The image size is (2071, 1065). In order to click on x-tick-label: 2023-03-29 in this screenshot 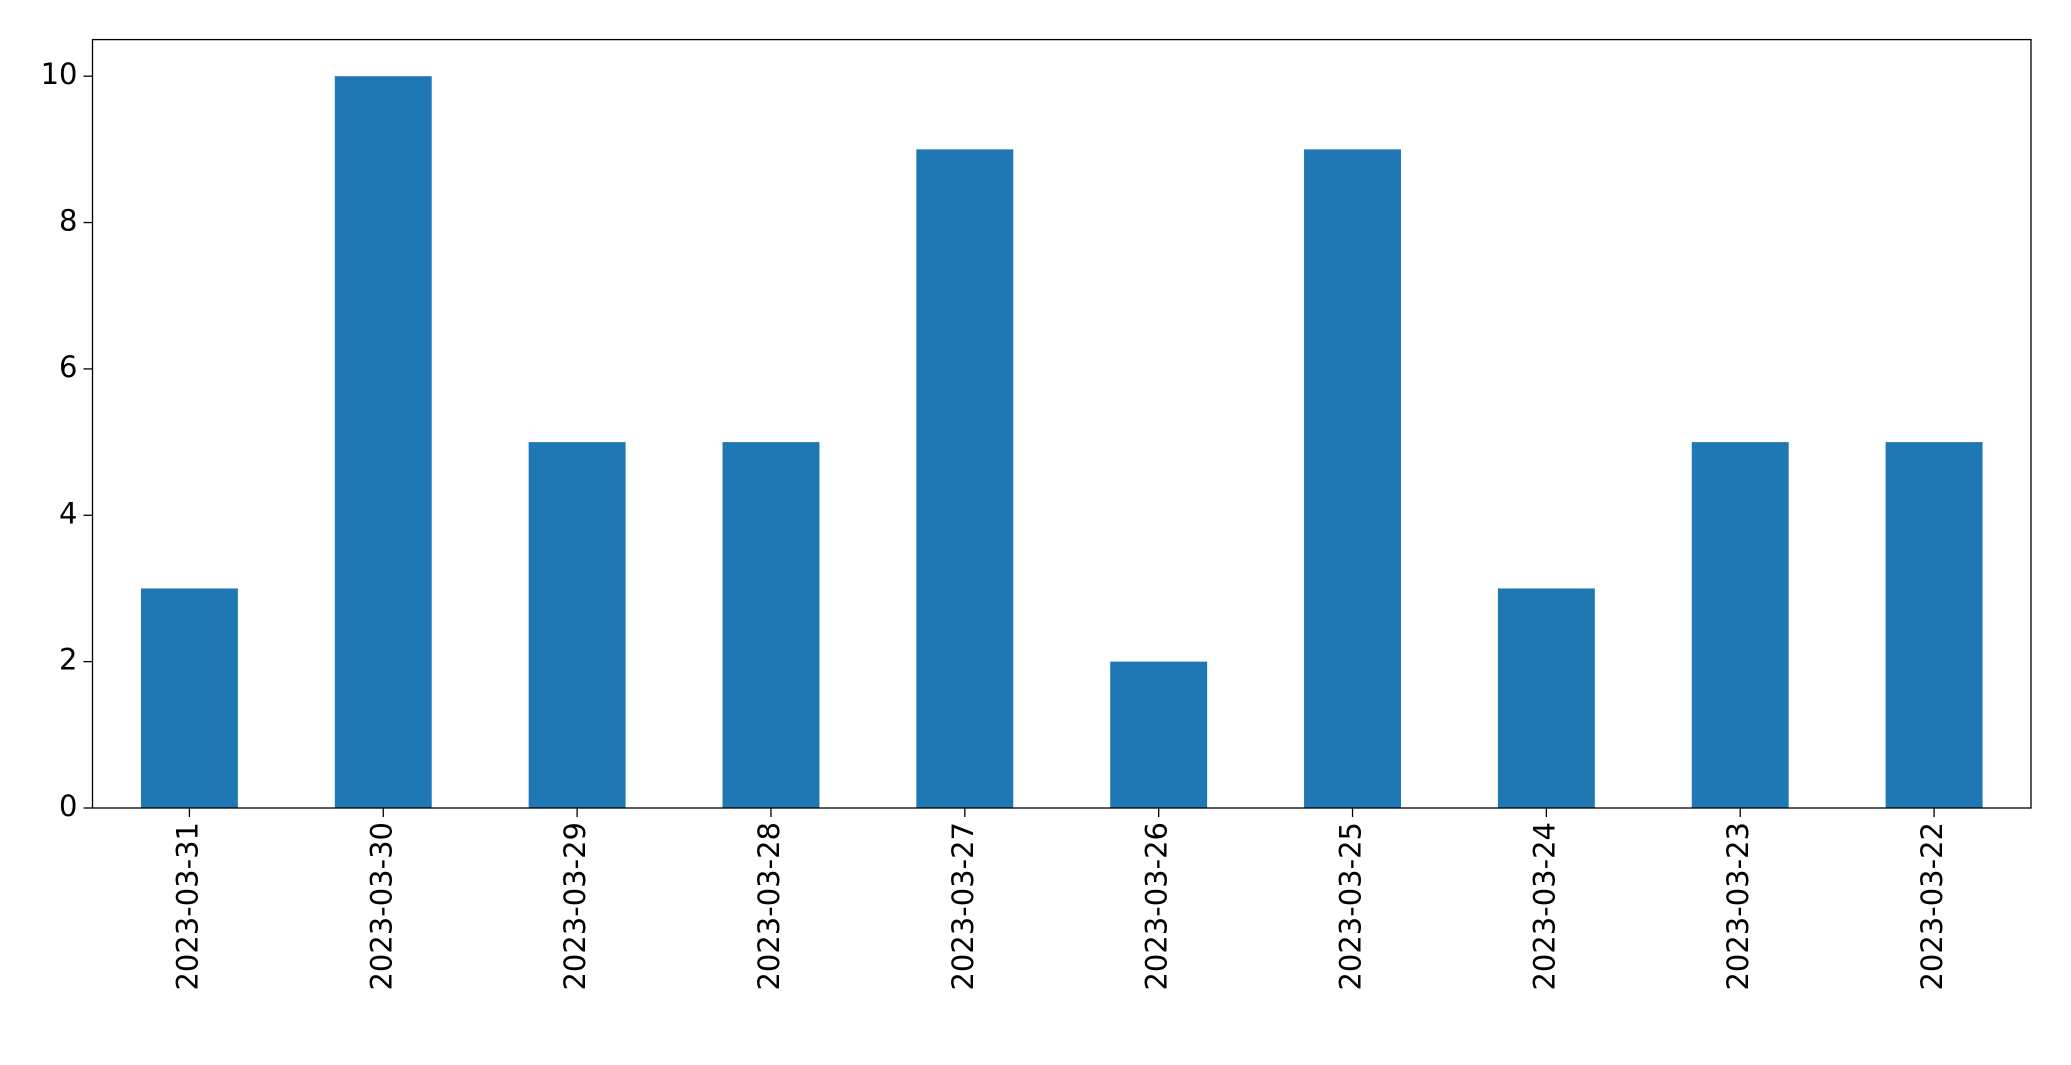, I will do `click(575, 906)`.